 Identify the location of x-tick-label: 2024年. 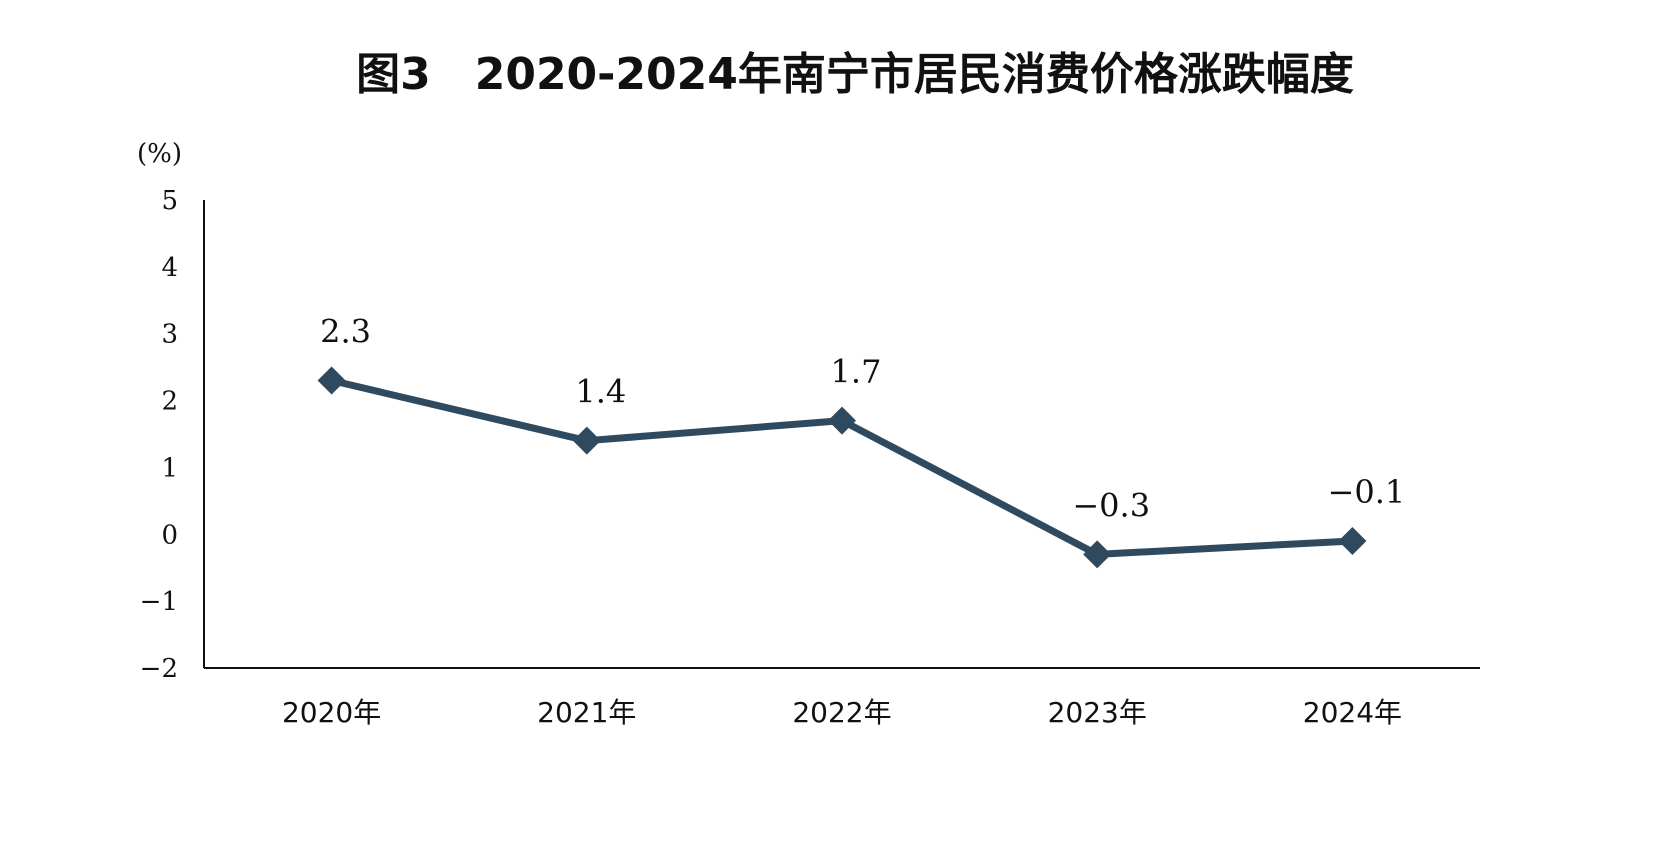
(1352, 712).